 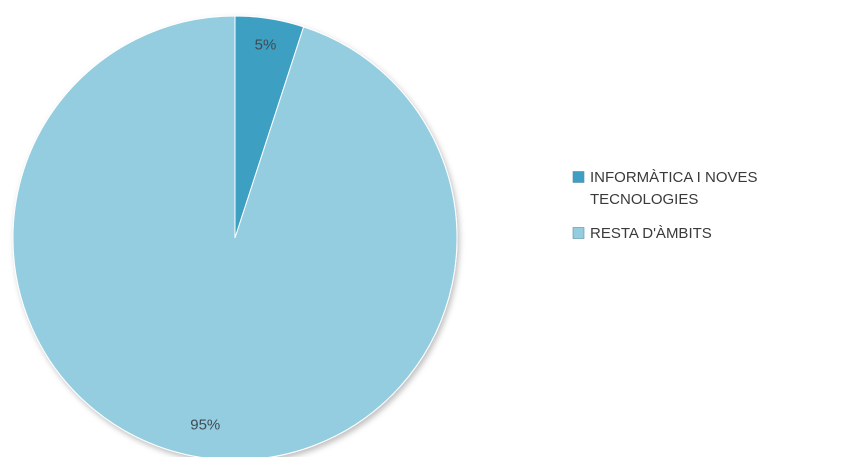 I want to click on legend-item-resta-d-ambits: RESTA D'ÀMBITS, so click(x=642, y=233).